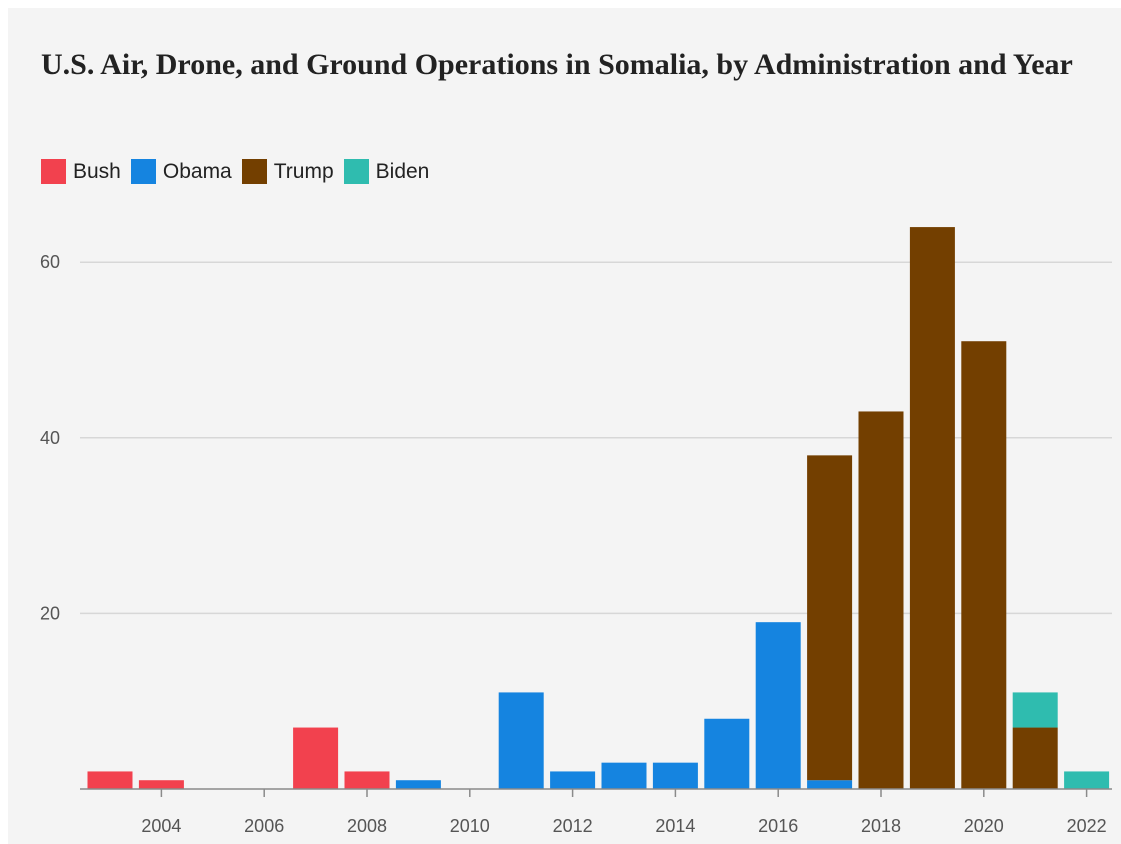 This screenshot has width=1121, height=844. I want to click on bar-obama-2014, so click(675, 775).